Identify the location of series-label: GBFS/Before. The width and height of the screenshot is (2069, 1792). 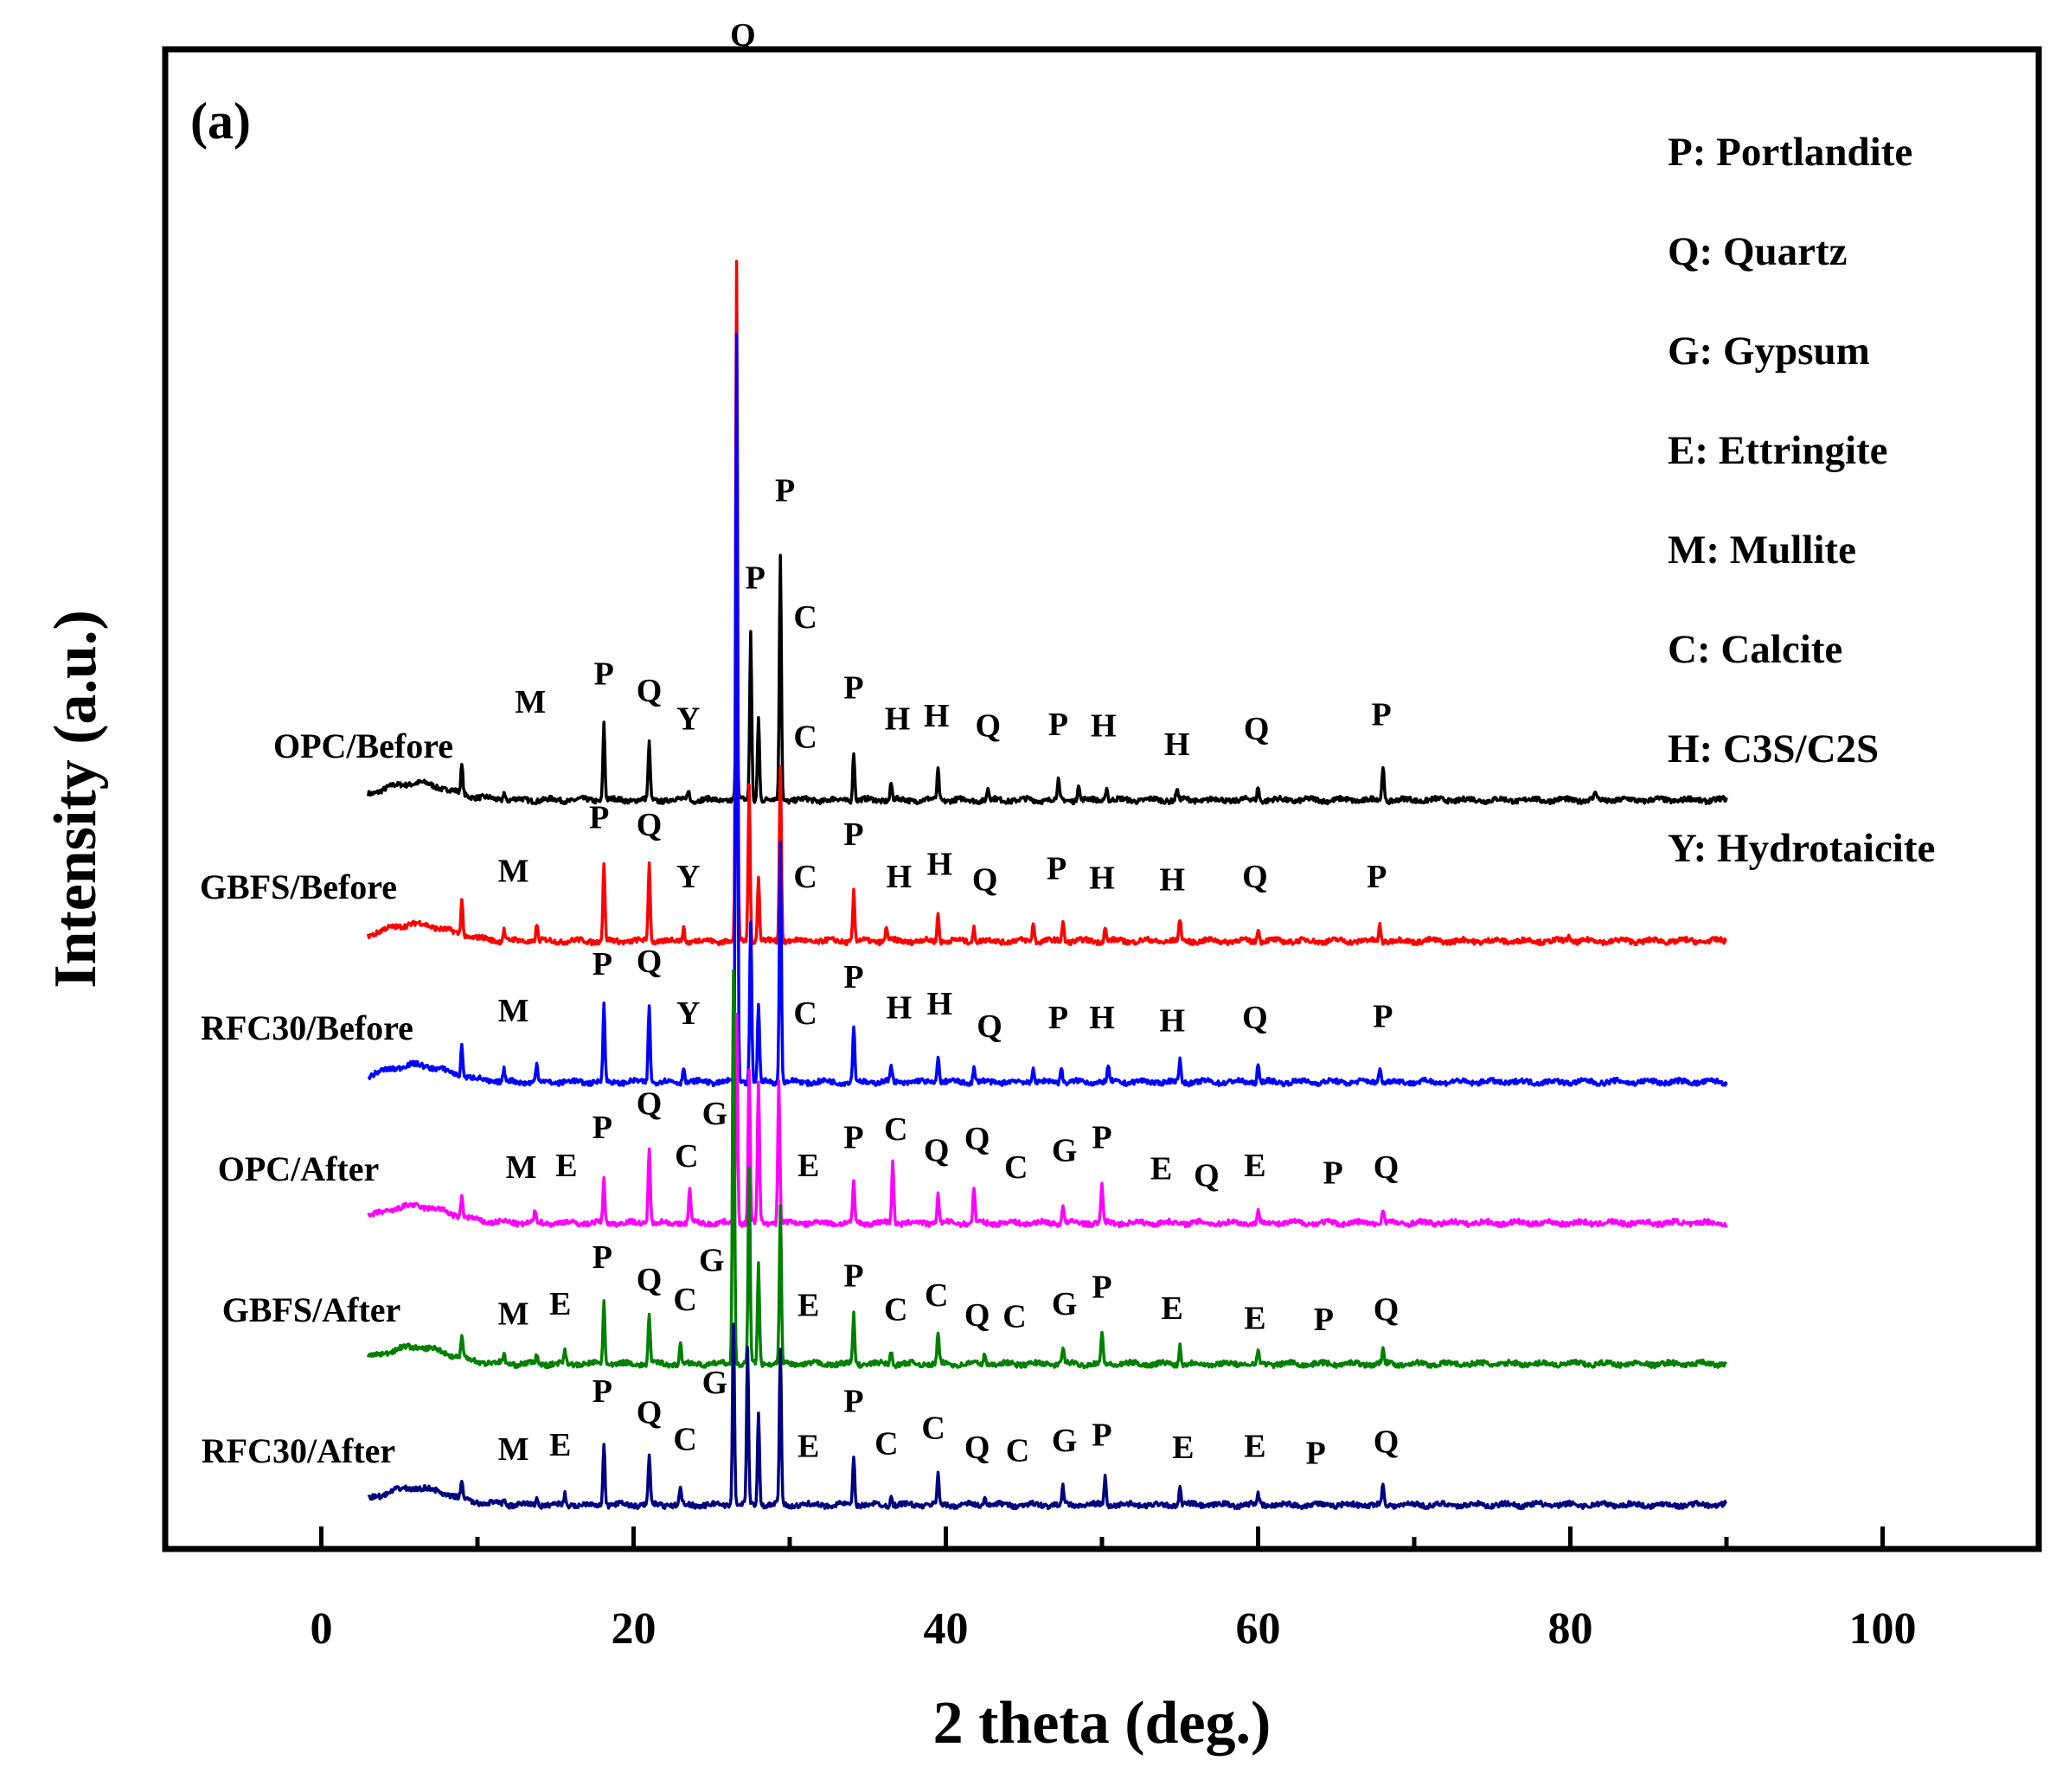
(298, 886).